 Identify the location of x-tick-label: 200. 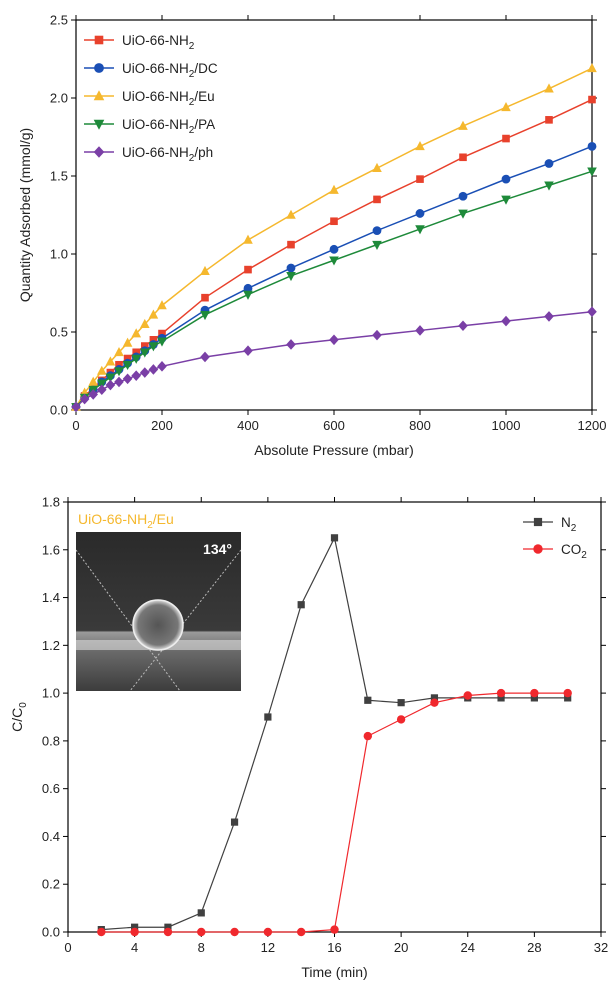
(162, 425).